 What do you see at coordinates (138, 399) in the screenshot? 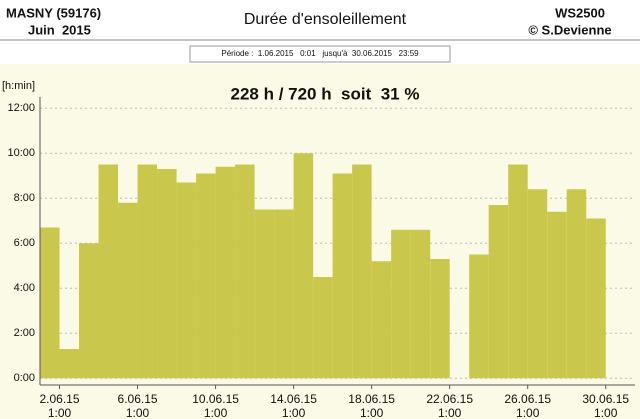
I see `x-tick-label: 6.06.15` at bounding box center [138, 399].